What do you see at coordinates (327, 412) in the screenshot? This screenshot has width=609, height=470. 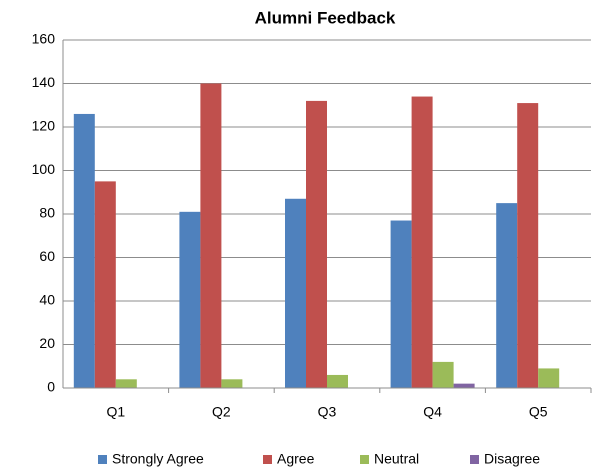 I see `x-tick-label: Q3` at bounding box center [327, 412].